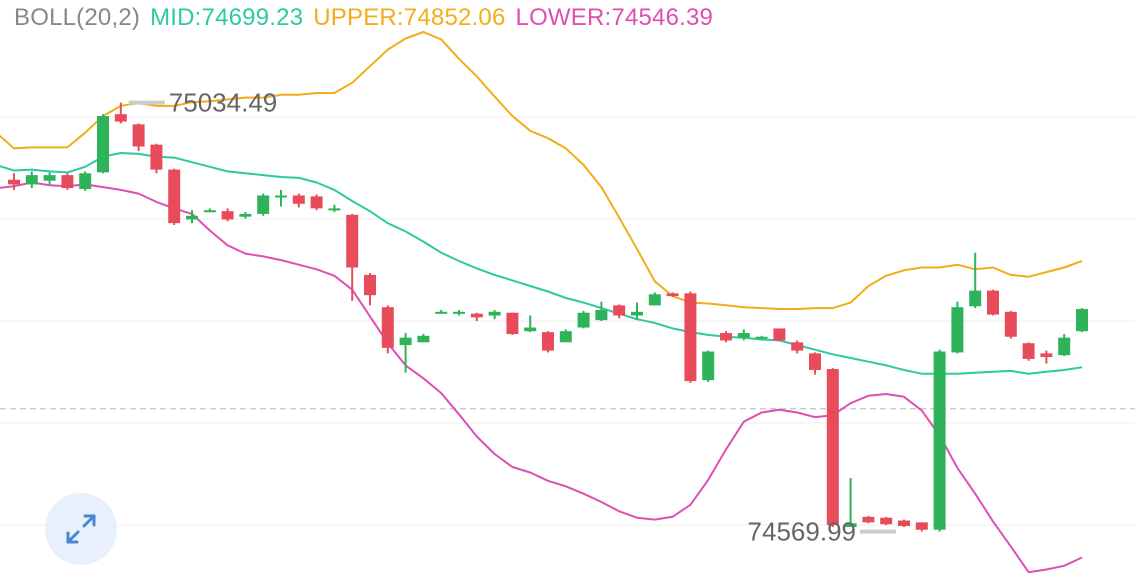  I want to click on expand-diagonal-arrows-icon, so click(81, 529).